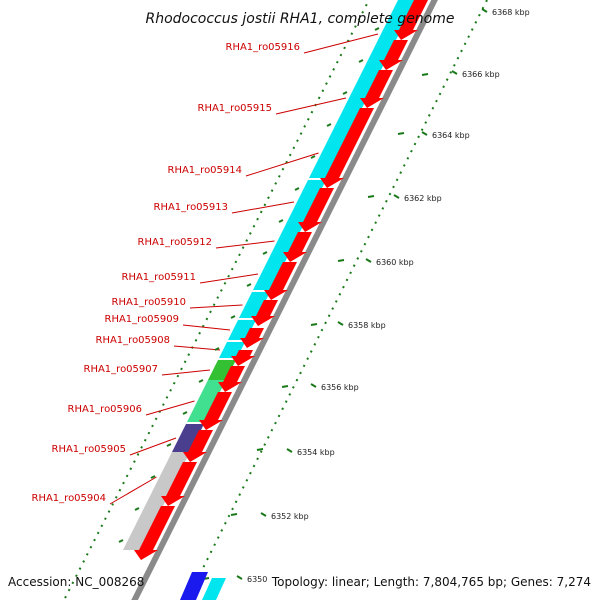 This screenshot has height=600, width=600. Describe the element at coordinates (76, 582) in the screenshot. I see `accession-text: Accession: NC_008268` at that location.